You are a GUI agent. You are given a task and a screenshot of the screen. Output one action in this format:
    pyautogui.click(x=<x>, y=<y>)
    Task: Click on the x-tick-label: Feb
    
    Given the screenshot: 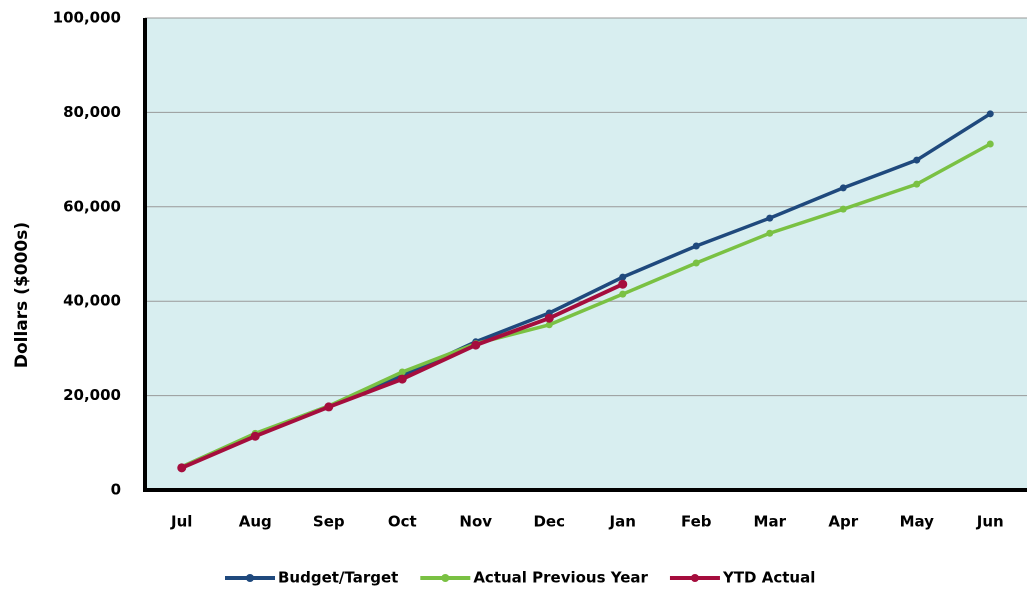 What is the action you would take?
    pyautogui.click(x=696, y=522)
    